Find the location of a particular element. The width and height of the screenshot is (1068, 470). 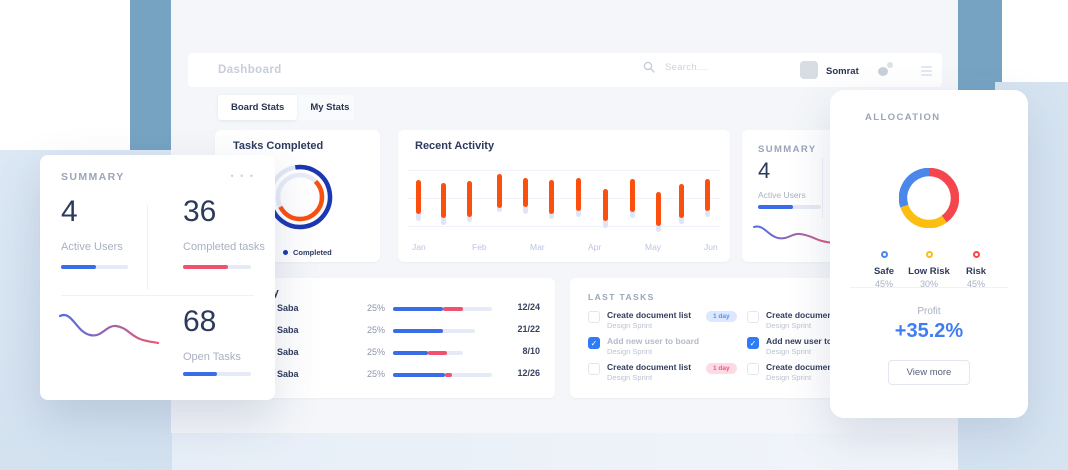

completed-tasks-label: Completed tasks is located at coordinates (224, 247).